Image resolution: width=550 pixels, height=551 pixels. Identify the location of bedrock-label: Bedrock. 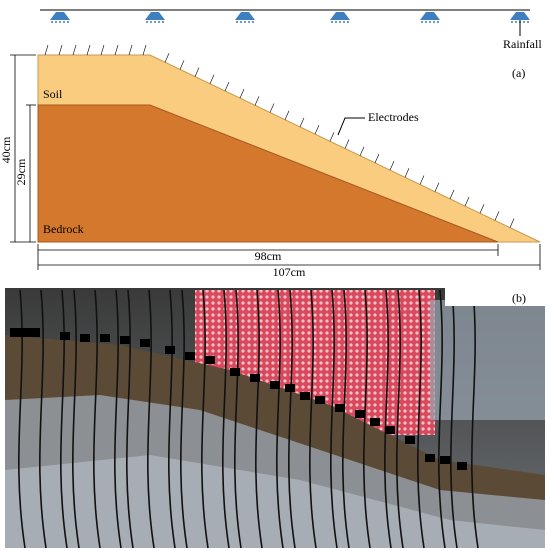
(63, 229).